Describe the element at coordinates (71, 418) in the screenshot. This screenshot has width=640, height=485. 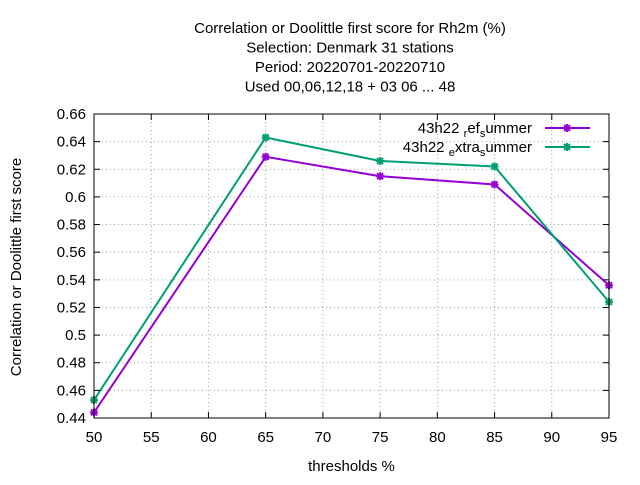
I see `y-tick-label: 0.44` at that location.